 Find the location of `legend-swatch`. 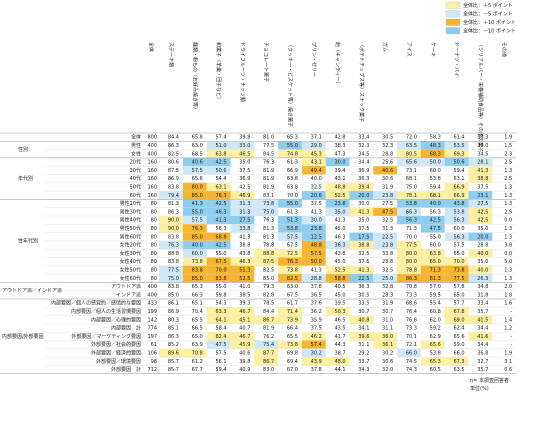

legend-swatch is located at coordinates (453, 31).